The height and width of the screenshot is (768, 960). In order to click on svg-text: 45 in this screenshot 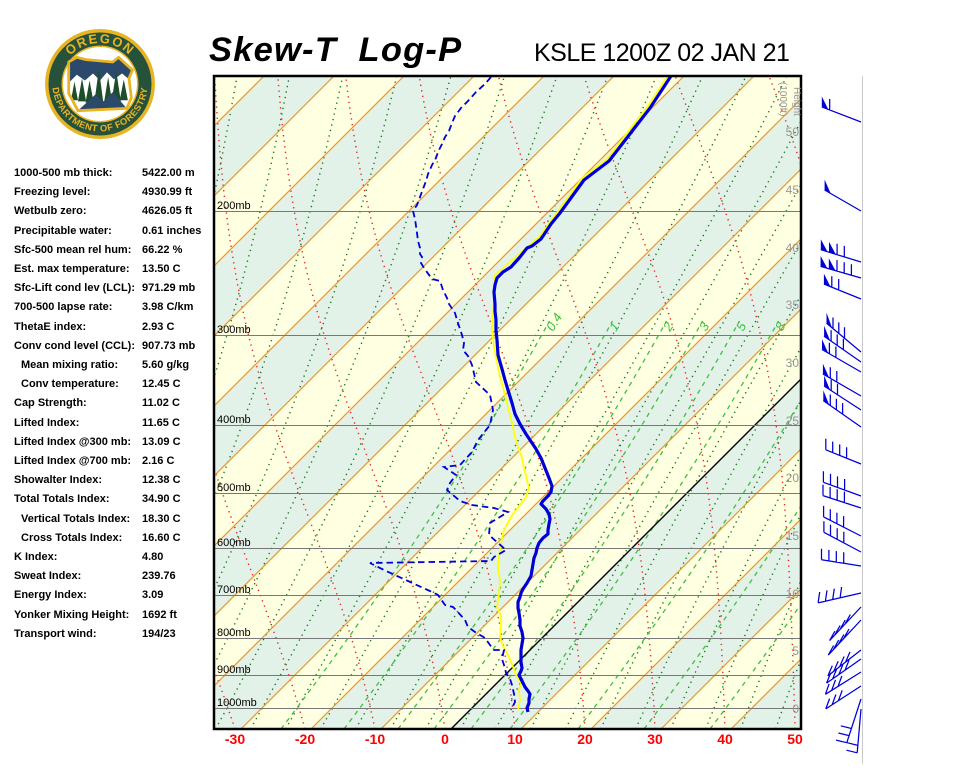, I will do `click(793, 190)`.